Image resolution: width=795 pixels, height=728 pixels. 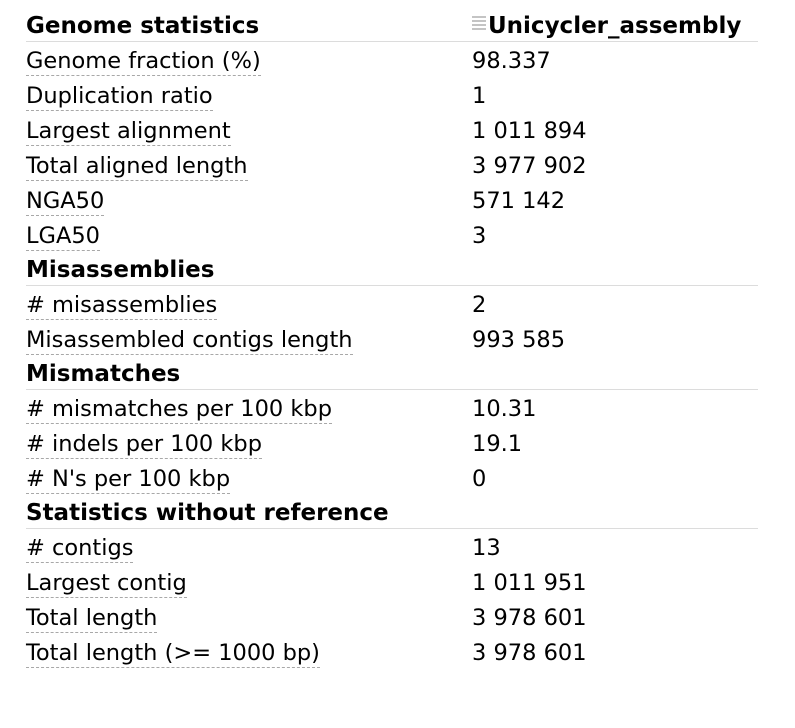 I want to click on metric-row: # contigs 13, so click(x=392, y=546).